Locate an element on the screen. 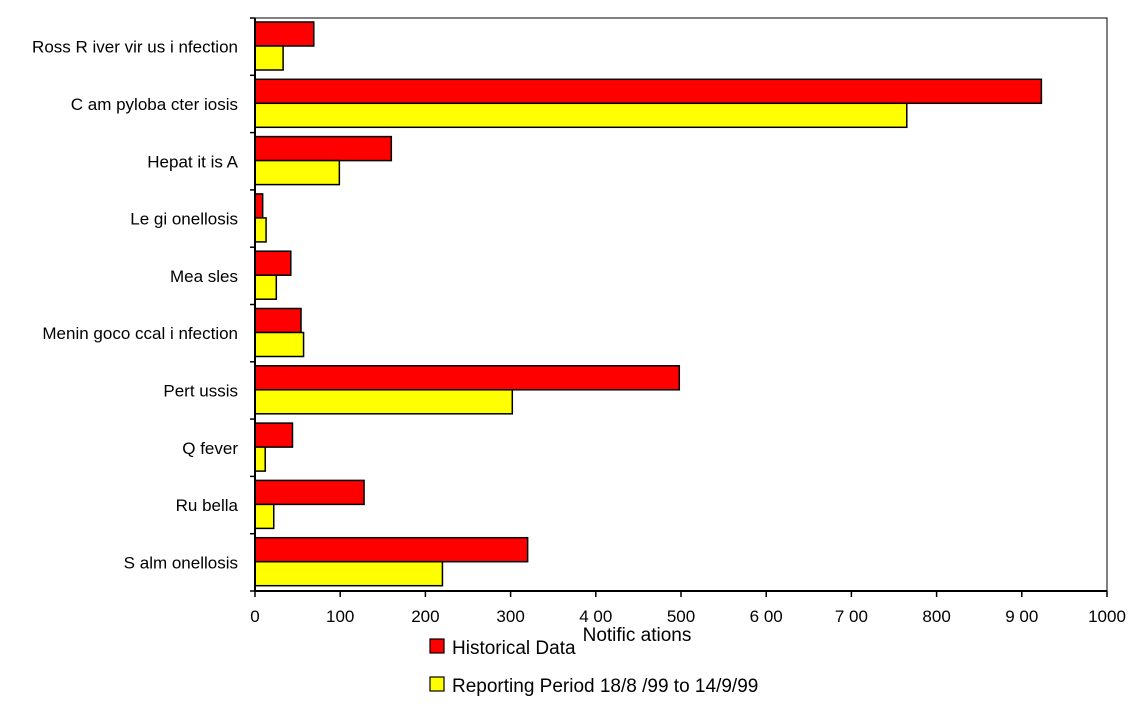  category-label: Mea sles is located at coordinates (204, 276).